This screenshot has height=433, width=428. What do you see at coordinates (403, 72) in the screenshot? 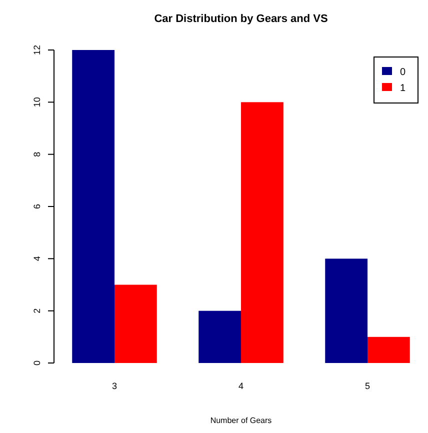
I see `legend-label: 0` at bounding box center [403, 72].